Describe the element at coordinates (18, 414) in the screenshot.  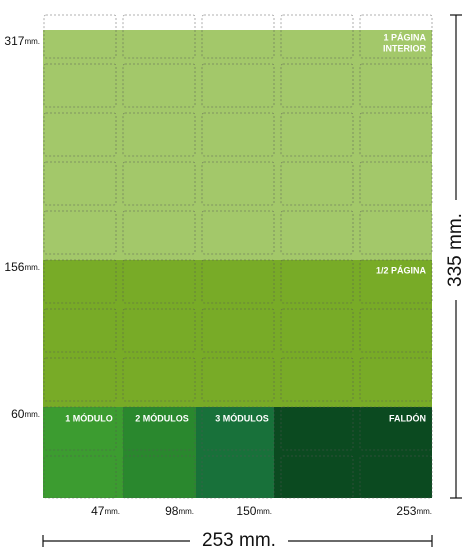
I see `height-value: 60` at that location.